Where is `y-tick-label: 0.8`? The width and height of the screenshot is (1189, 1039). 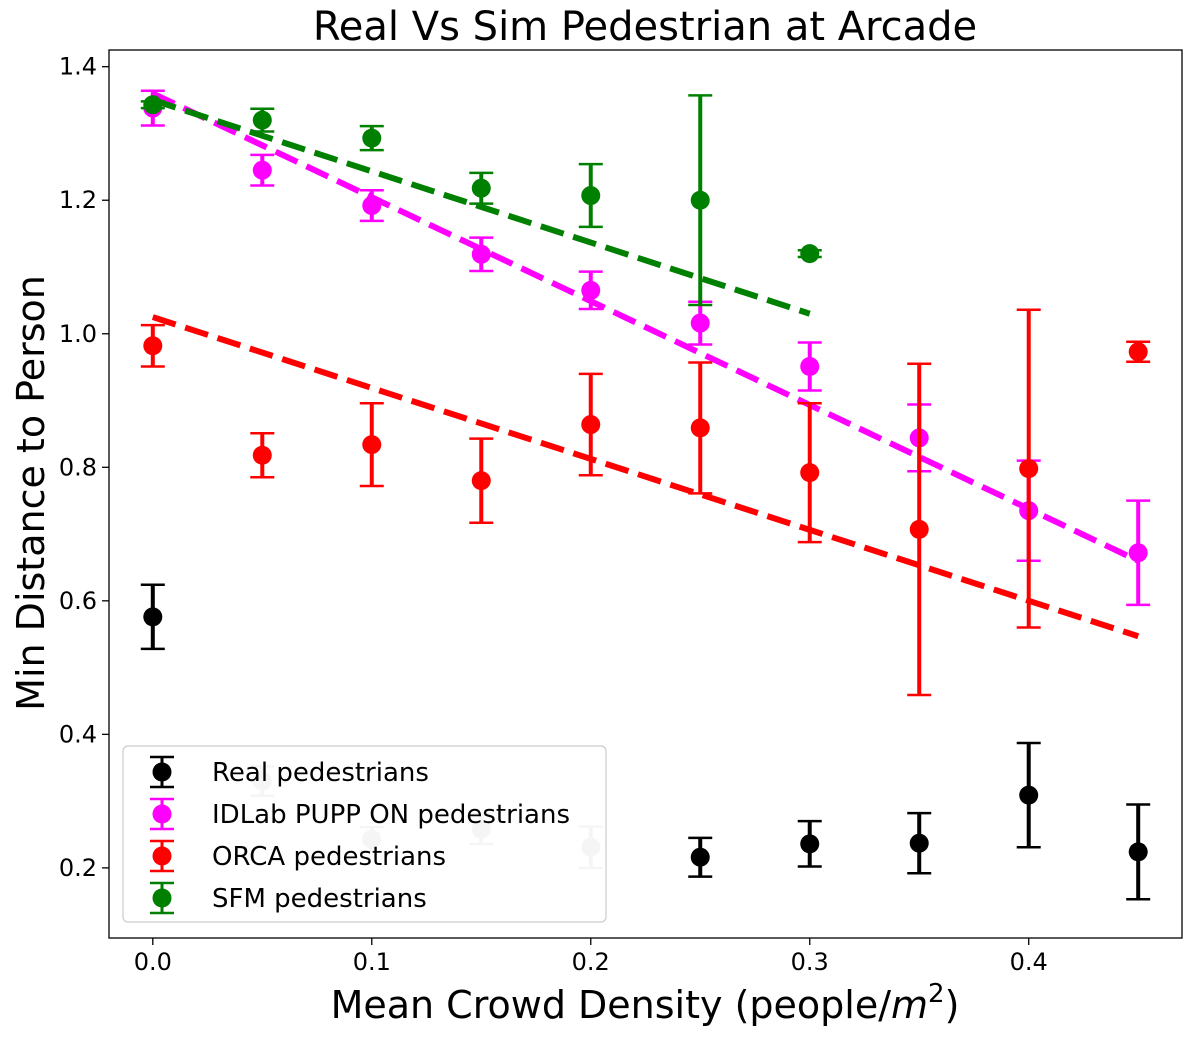
y-tick-label: 0.8 is located at coordinates (78, 467).